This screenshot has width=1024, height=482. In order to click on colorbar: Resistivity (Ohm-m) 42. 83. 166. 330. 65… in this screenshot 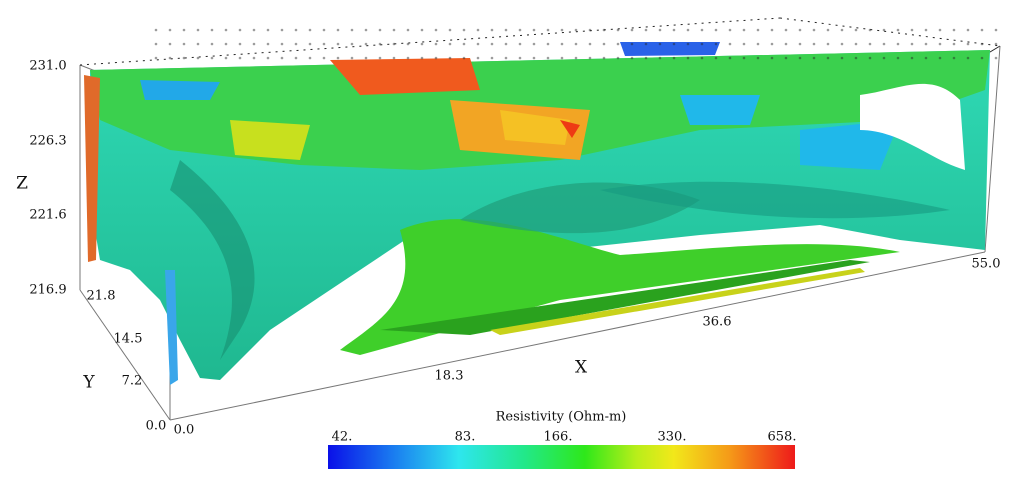, I will do `click(562, 439)`.